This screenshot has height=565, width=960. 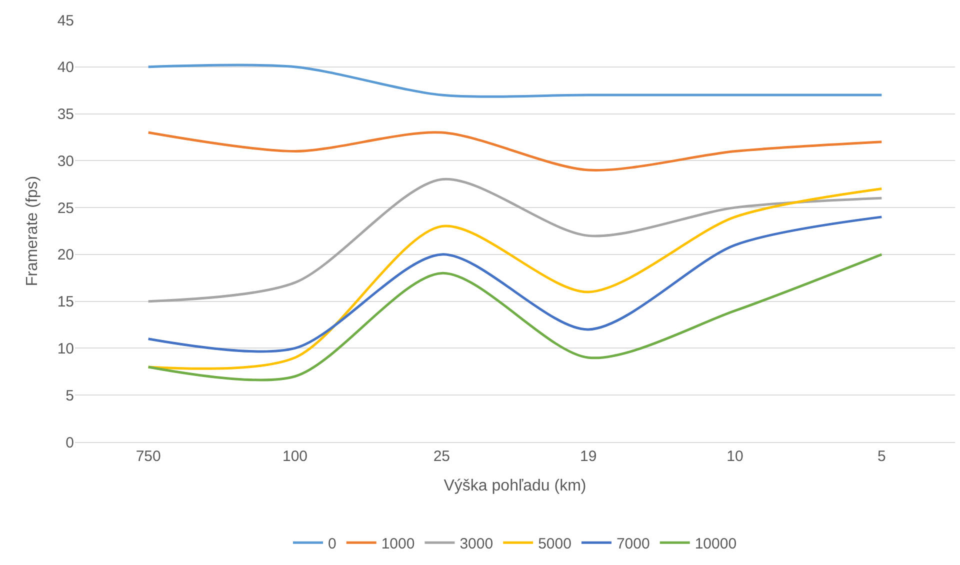 I want to click on x-tick-label: 5, so click(x=882, y=456).